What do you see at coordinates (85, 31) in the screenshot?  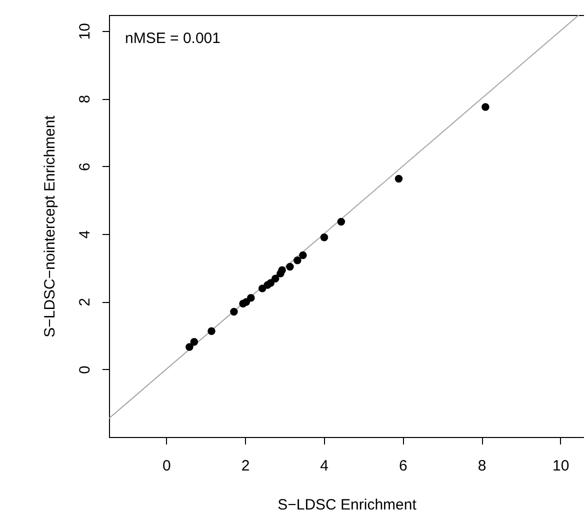 I see `y-tick-label: 10` at bounding box center [85, 31].